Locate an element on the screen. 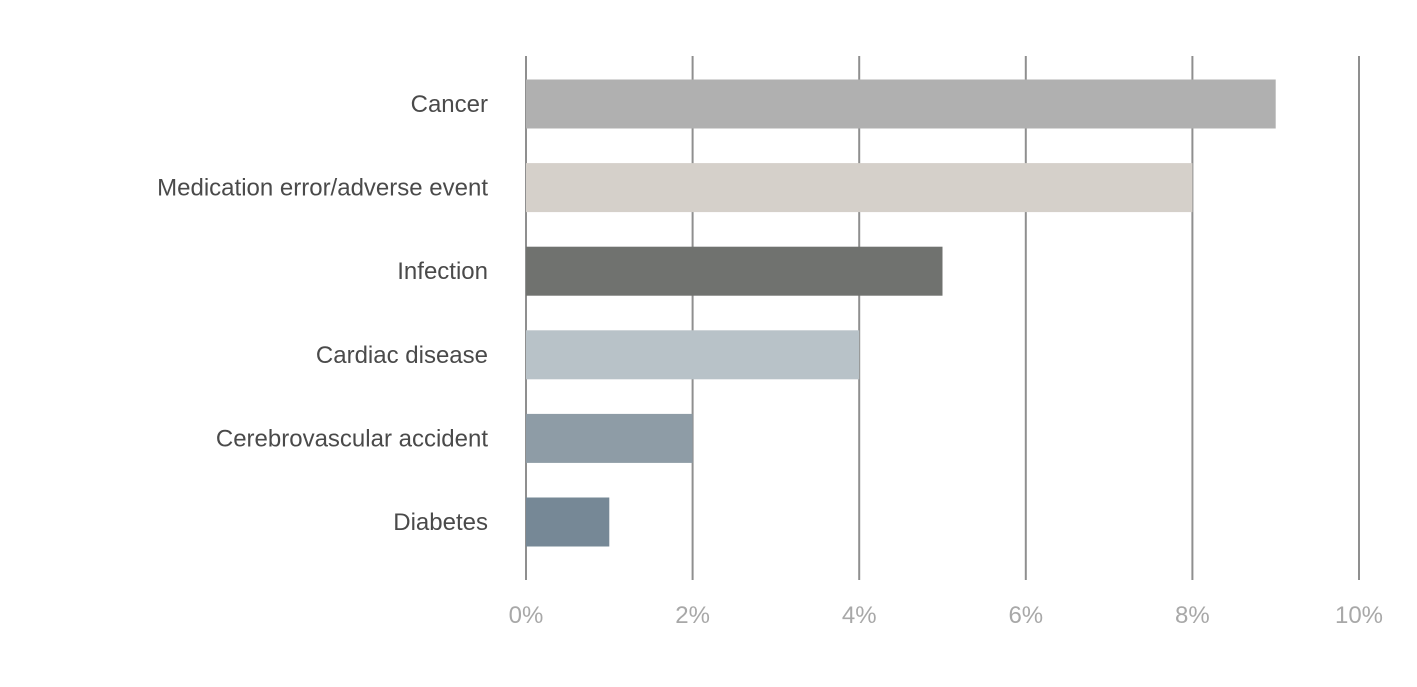 The image size is (1417, 687). x-tick-label: 0% is located at coordinates (526, 615).